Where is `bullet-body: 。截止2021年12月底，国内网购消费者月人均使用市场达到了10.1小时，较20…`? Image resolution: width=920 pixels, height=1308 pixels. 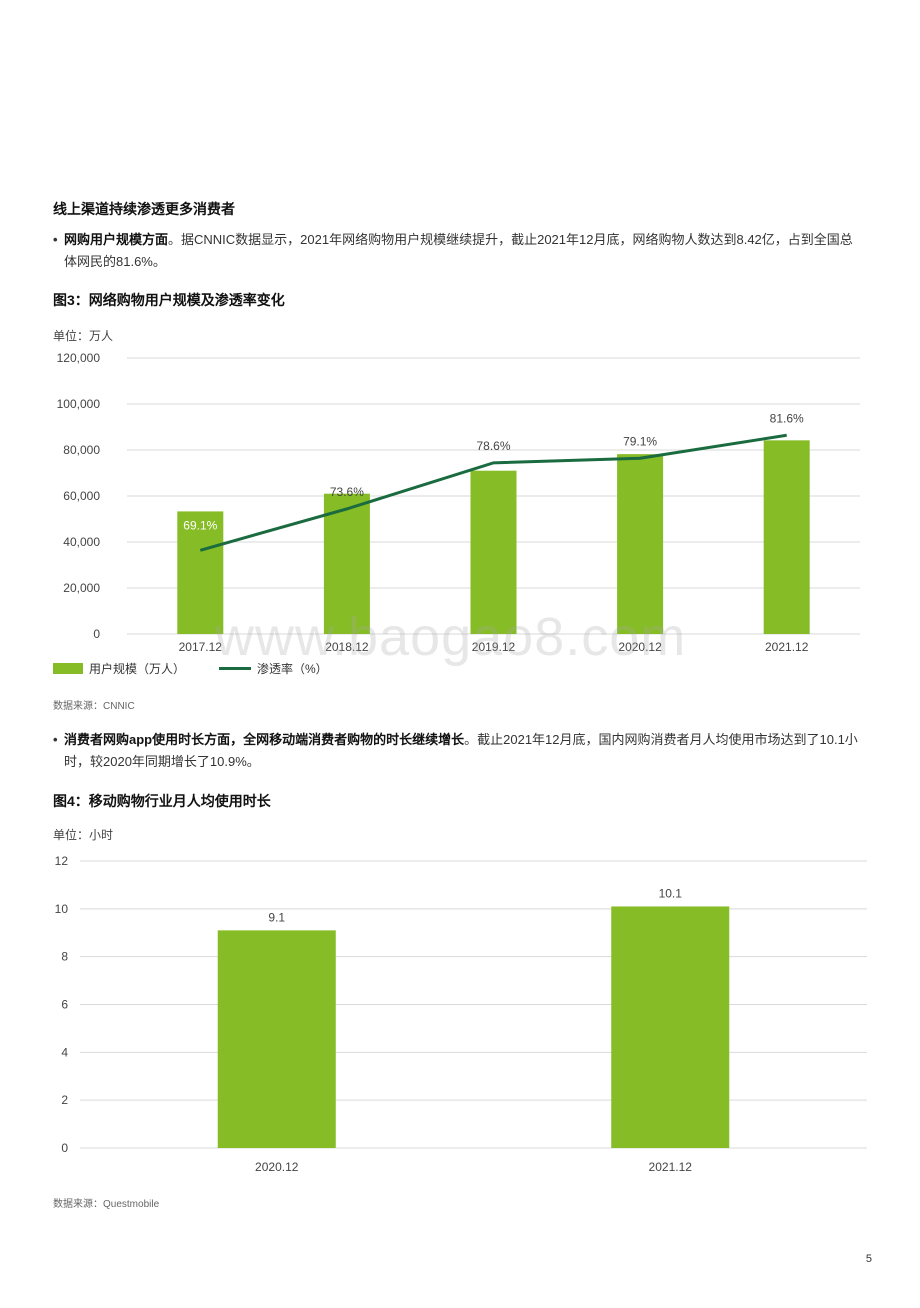
bullet-body: 。截止2021年12月底，国内网购消费者月人均使用市场达到了10.1小时，较20… is located at coordinates (461, 750).